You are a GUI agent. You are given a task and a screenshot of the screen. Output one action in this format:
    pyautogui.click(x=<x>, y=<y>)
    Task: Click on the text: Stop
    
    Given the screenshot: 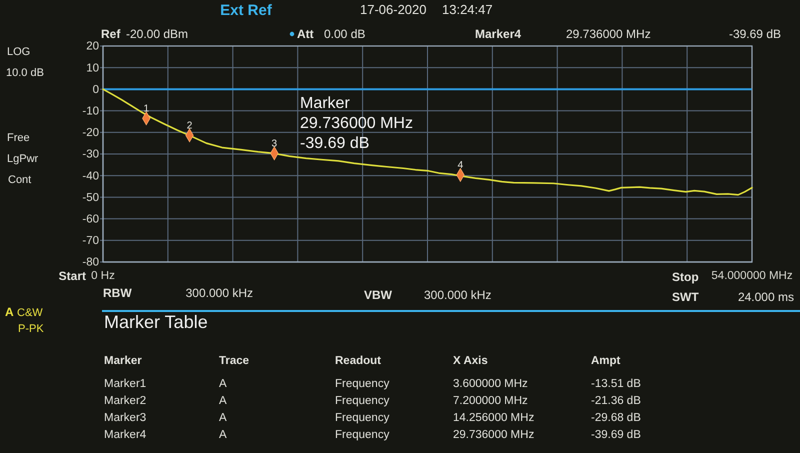 What is the action you would take?
    pyautogui.click(x=685, y=277)
    